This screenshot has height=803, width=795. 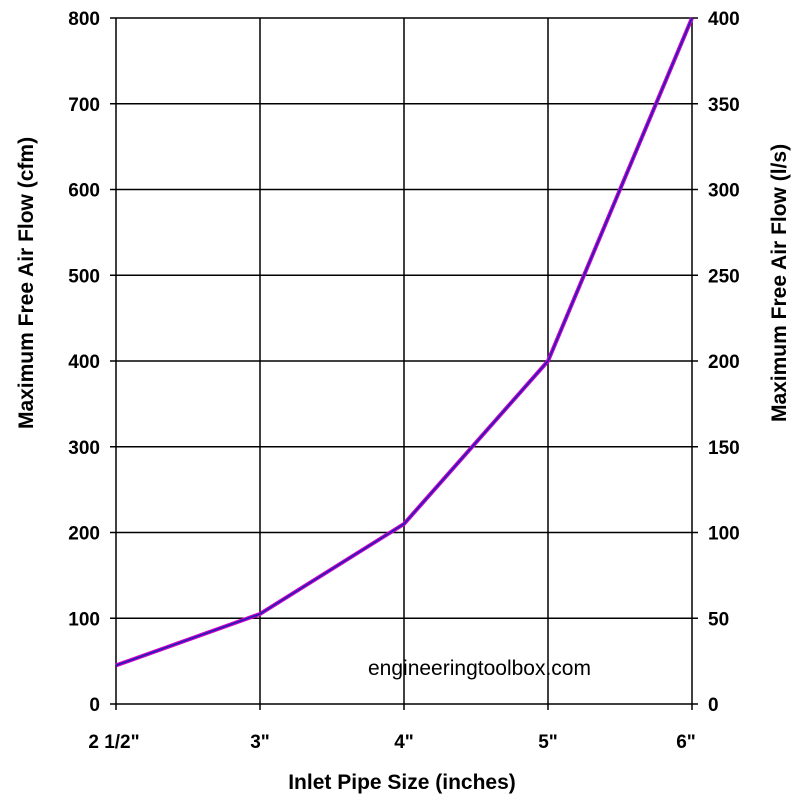 What do you see at coordinates (404, 742) in the screenshot?
I see `x-tick-label: 4"` at bounding box center [404, 742].